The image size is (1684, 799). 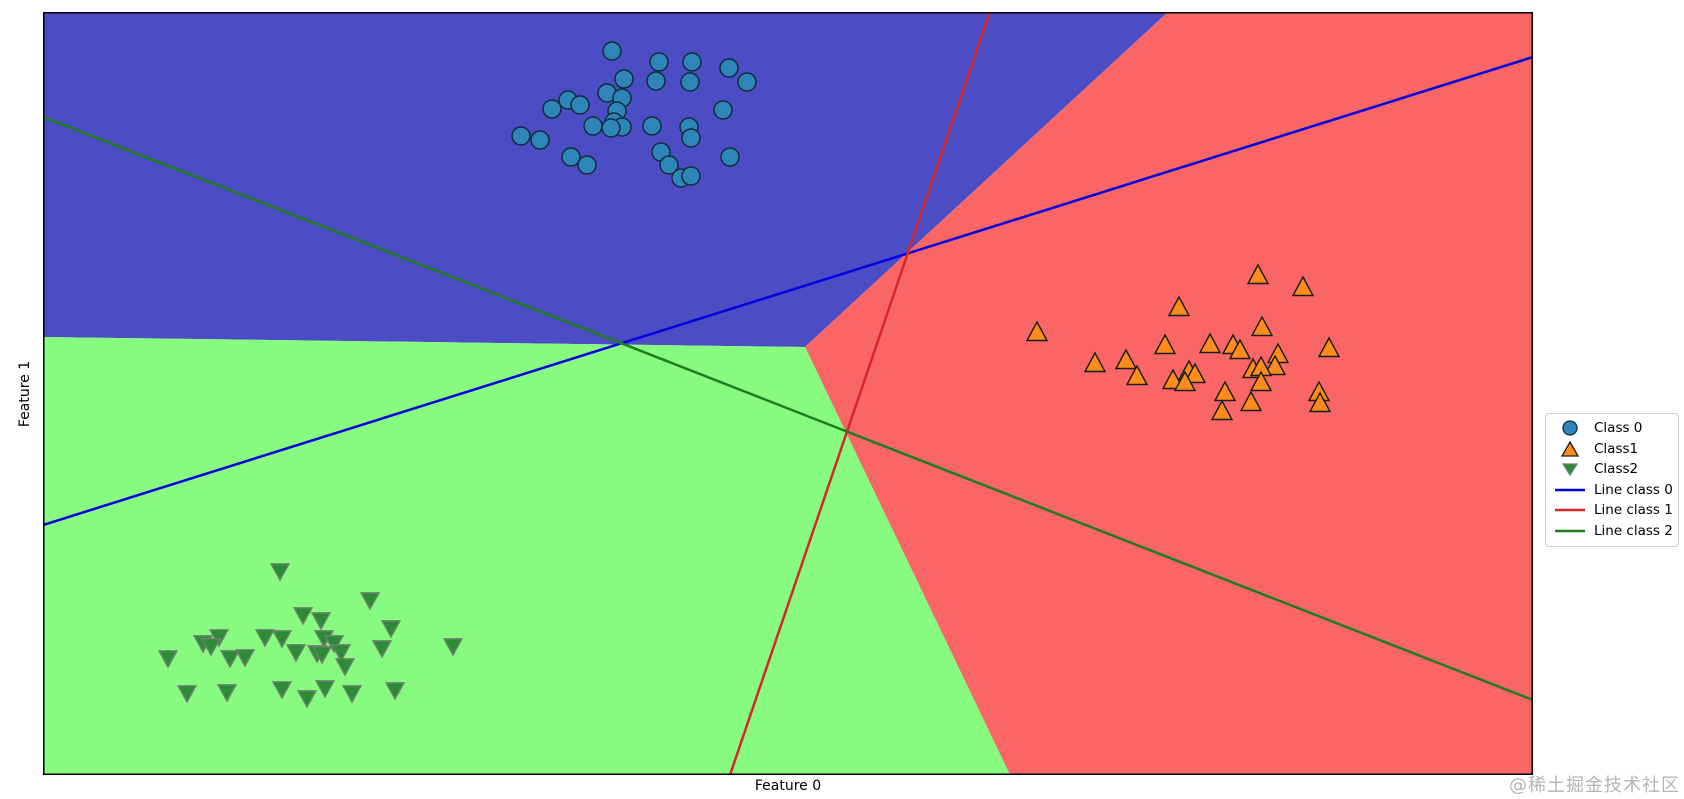 What do you see at coordinates (1570, 448) in the screenshot?
I see `class1-triangle-up-icon` at bounding box center [1570, 448].